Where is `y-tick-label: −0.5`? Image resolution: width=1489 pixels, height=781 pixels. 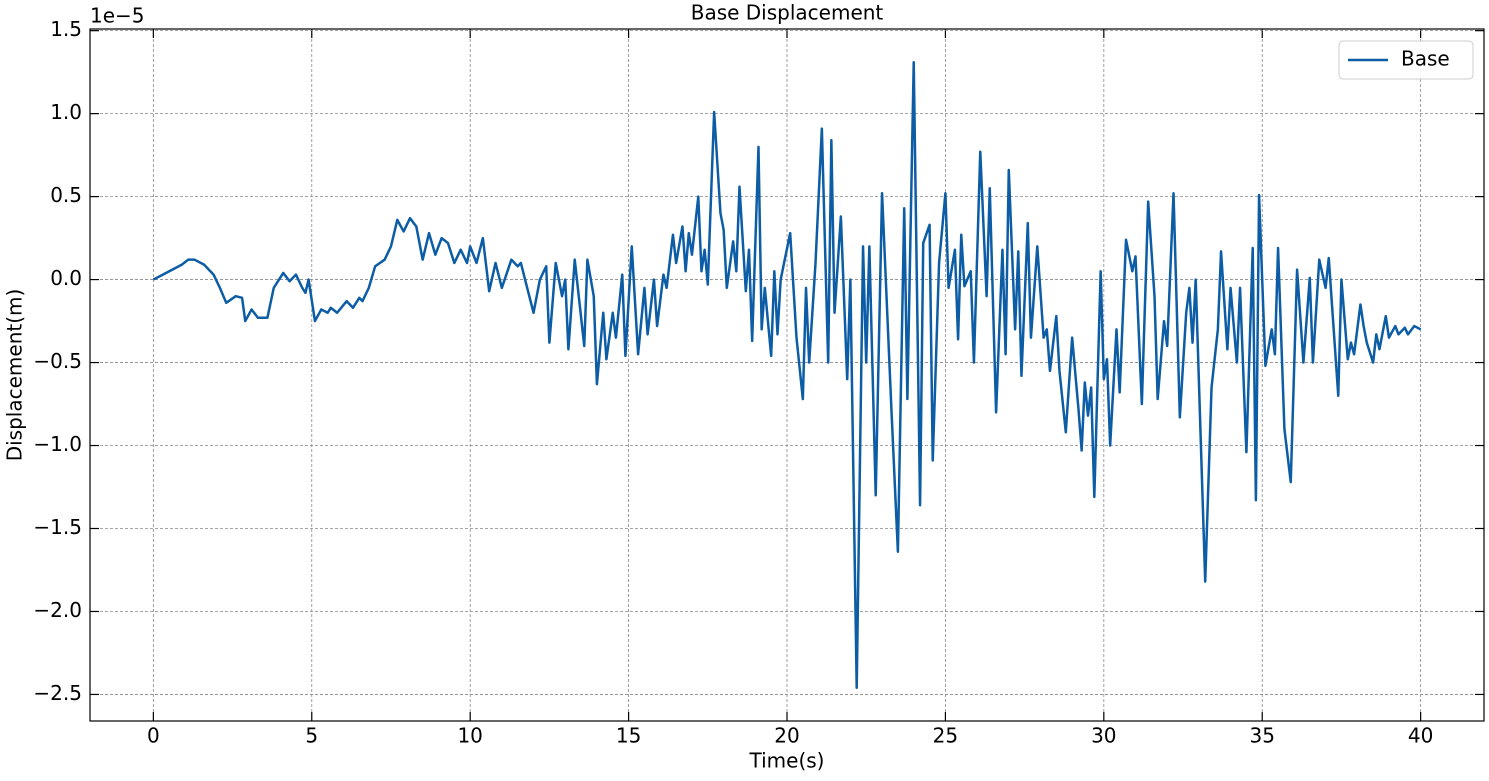
y-tick-label: −0.5 is located at coordinates (57, 361).